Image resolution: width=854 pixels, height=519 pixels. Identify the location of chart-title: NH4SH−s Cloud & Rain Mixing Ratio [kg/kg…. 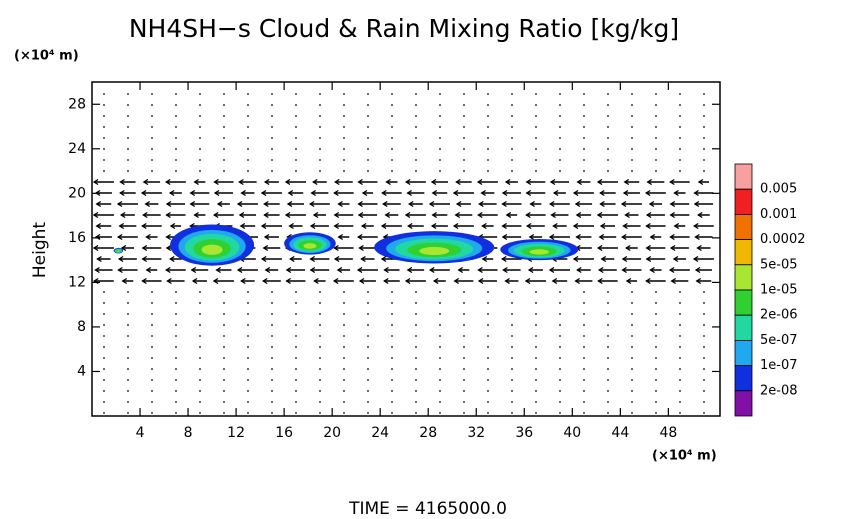
(404, 28).